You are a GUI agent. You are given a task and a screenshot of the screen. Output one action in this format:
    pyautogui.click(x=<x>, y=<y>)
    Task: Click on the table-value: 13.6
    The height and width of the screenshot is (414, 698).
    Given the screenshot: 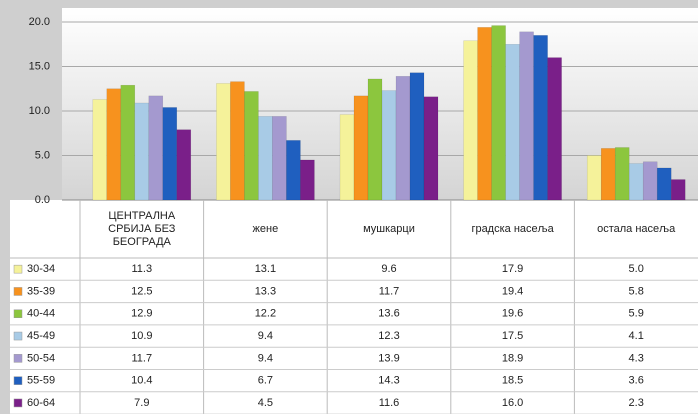 What is the action you would take?
    pyautogui.click(x=388, y=314)
    